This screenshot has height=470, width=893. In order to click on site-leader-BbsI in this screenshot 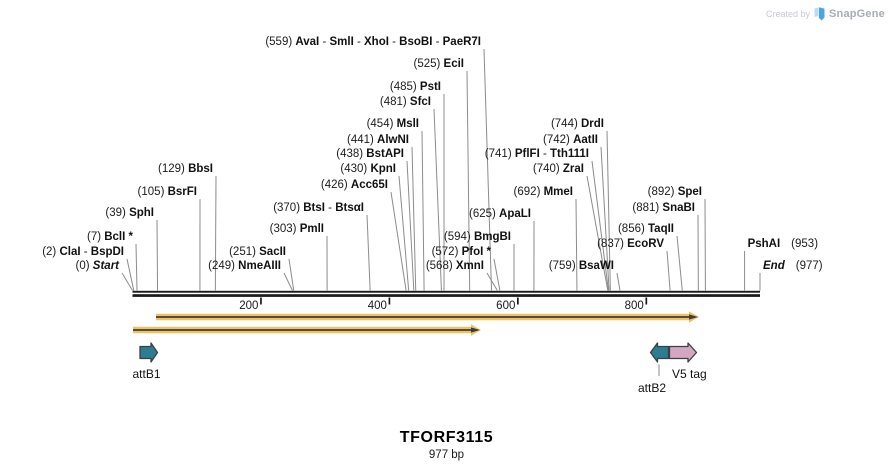, I will do `click(215, 233)`.